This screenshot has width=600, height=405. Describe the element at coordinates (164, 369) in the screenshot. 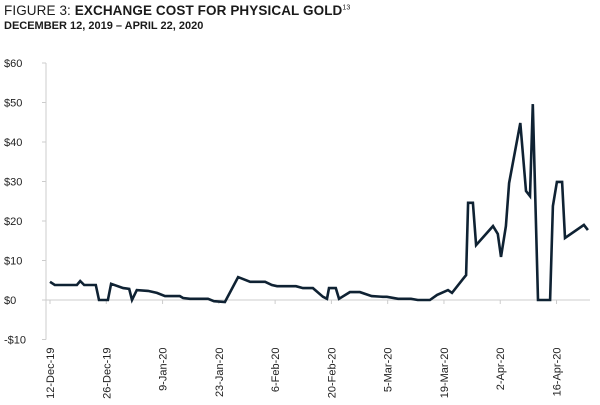

I see `x-tick-label: 9-Jan-20` at that location.